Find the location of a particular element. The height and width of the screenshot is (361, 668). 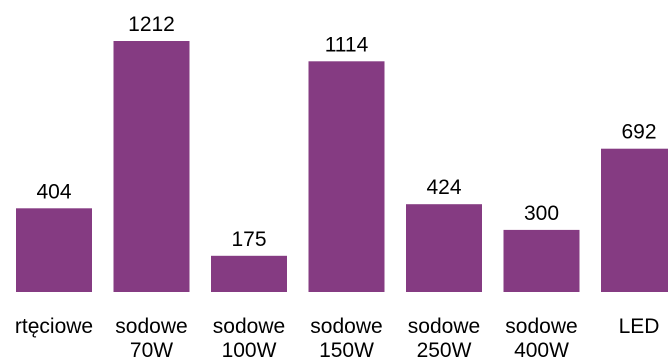

value-label-6: 692 is located at coordinates (638, 132).